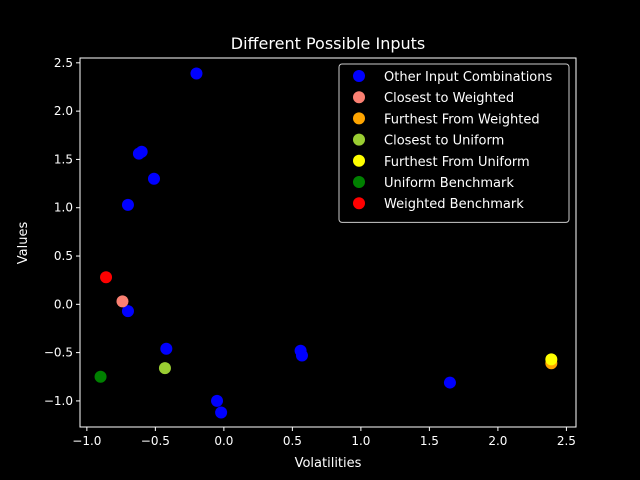  I want to click on y-axis-label: Values, so click(23, 243).